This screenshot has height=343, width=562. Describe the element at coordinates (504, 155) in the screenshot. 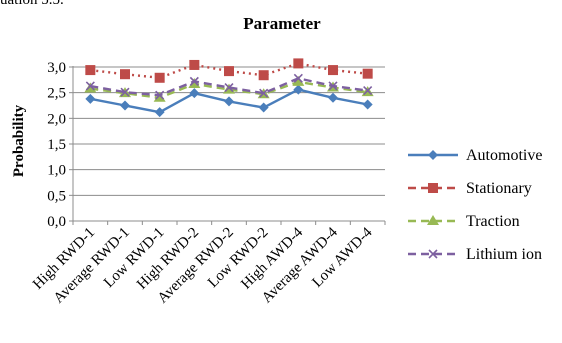

I see `legend-label: Automotive` at that location.